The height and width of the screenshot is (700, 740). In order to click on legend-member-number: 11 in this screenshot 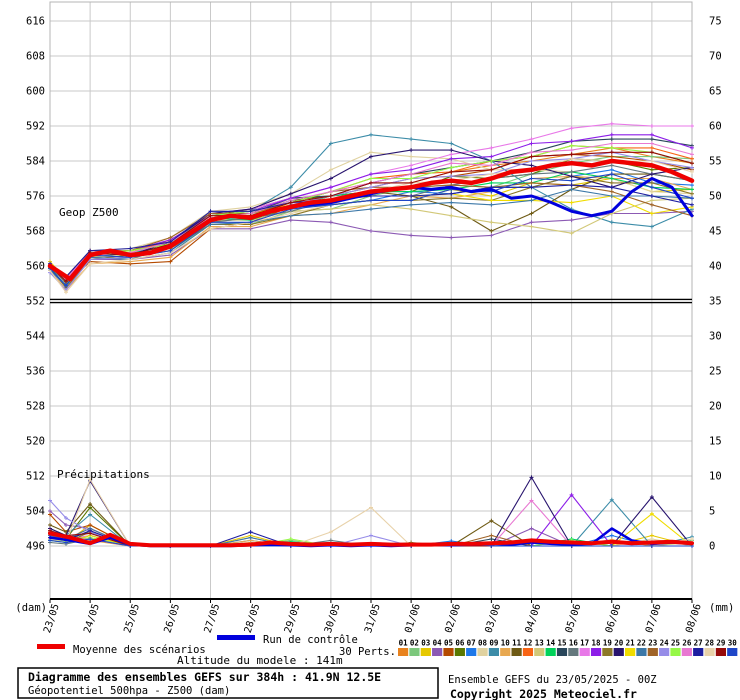, I will do `click(517, 643)`.